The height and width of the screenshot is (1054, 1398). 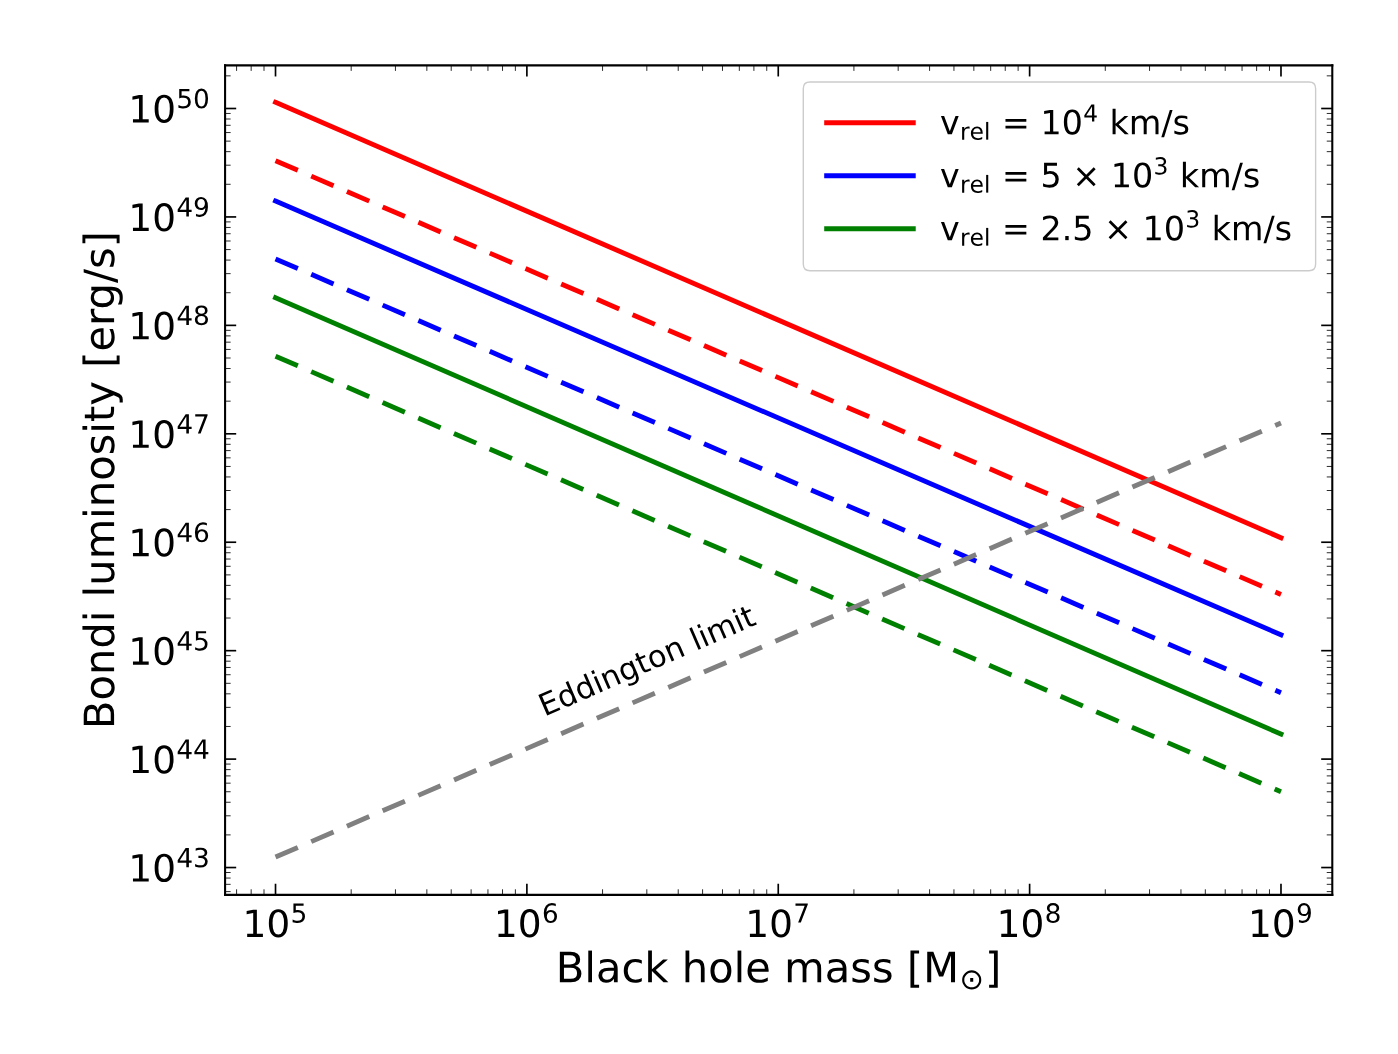 I want to click on y-tick-label: 10$^{45}$, so click(x=170, y=648).